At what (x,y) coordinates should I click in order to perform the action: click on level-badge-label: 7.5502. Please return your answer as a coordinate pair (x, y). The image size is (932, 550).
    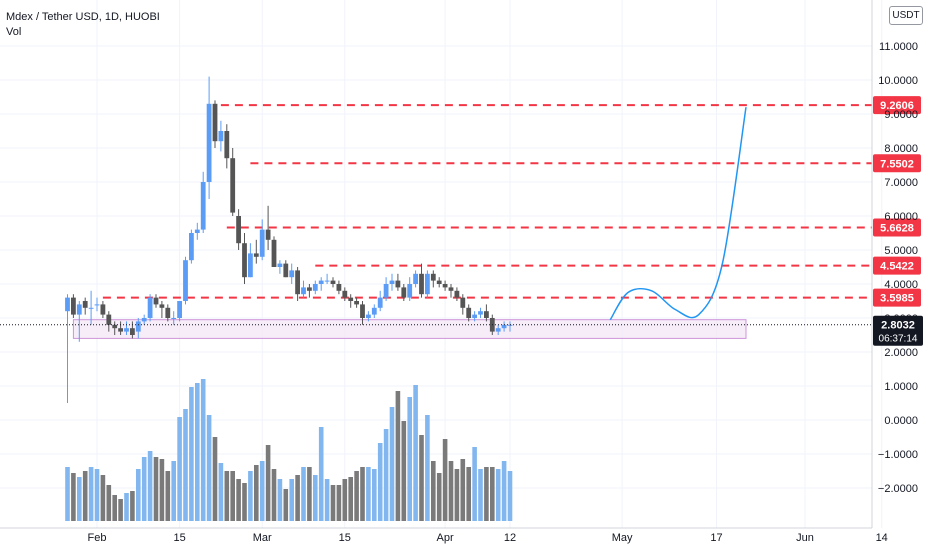
    Looking at the image, I should click on (897, 164).